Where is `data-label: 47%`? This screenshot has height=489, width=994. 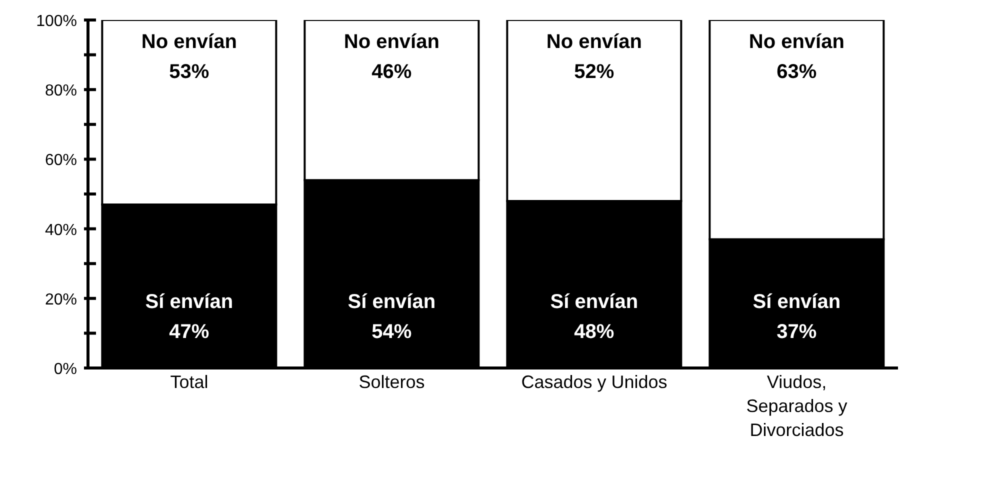 data-label: 47% is located at coordinates (189, 332).